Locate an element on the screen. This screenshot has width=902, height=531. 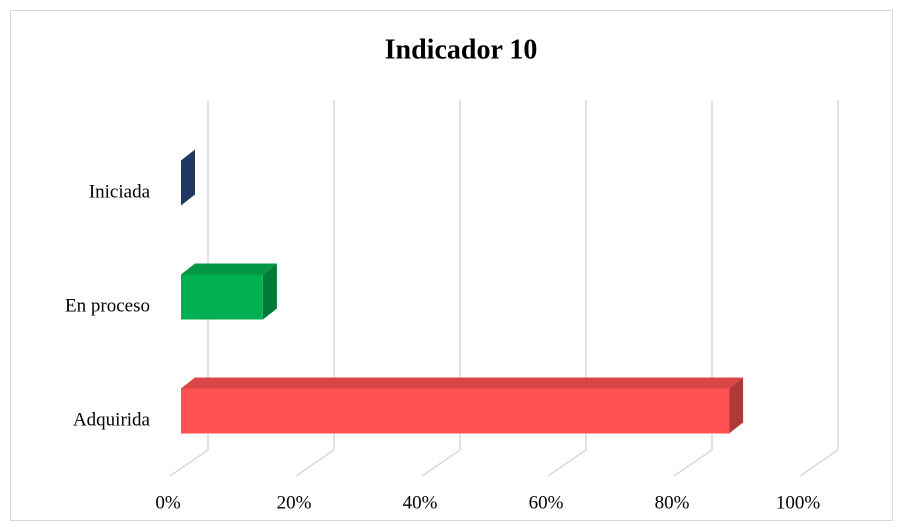
y-tick-label: En proceso is located at coordinates (107, 305).